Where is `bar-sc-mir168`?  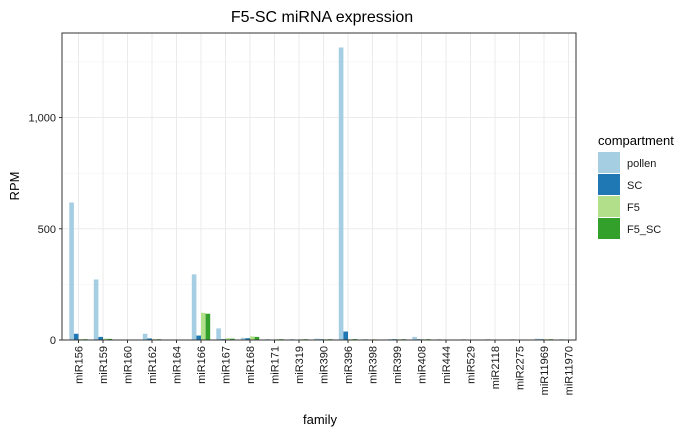
bar-sc-mir168 is located at coordinates (247, 339).